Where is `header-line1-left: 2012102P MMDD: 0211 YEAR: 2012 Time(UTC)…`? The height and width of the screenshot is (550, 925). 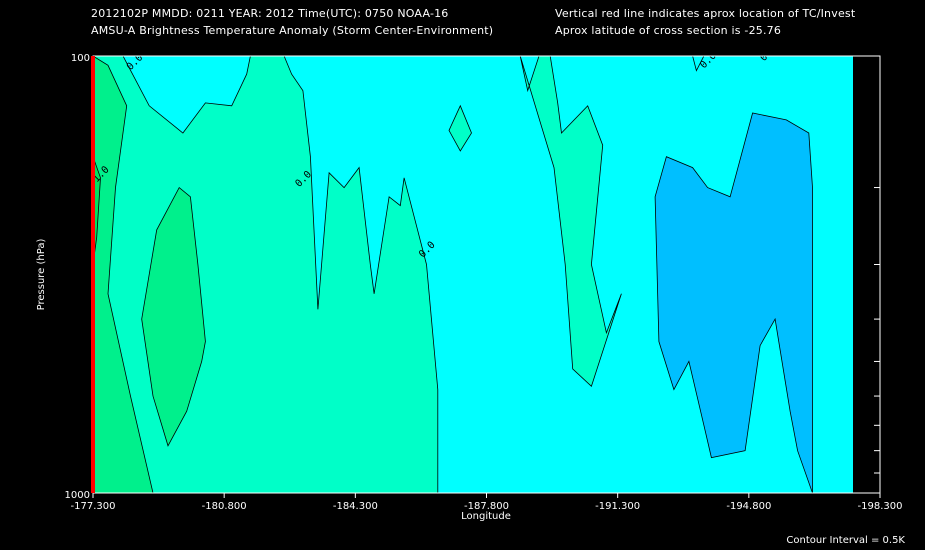 header-line1-left: 2012102P MMDD: 0211 YEAR: 2012 Time(UTC)… is located at coordinates (270, 13).